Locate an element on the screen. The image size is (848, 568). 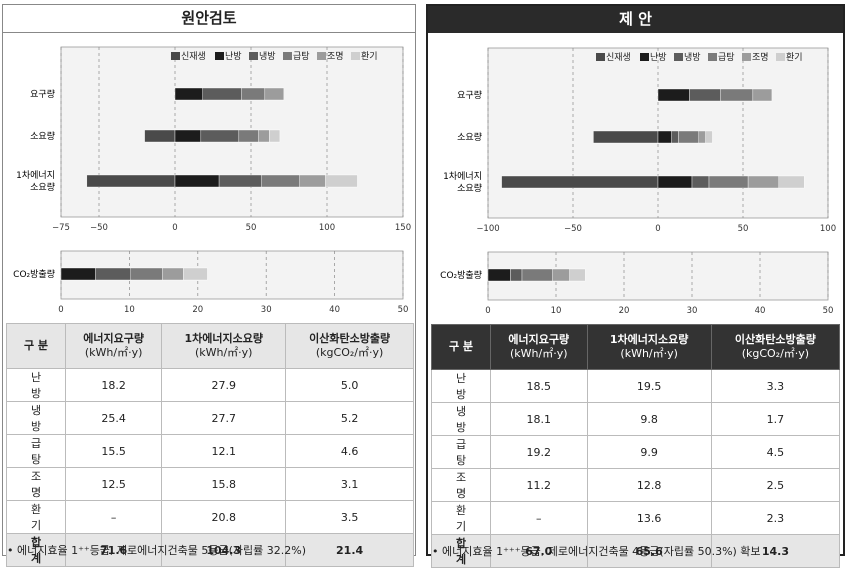
table-cell: 19.2 is located at coordinates (539, 452).